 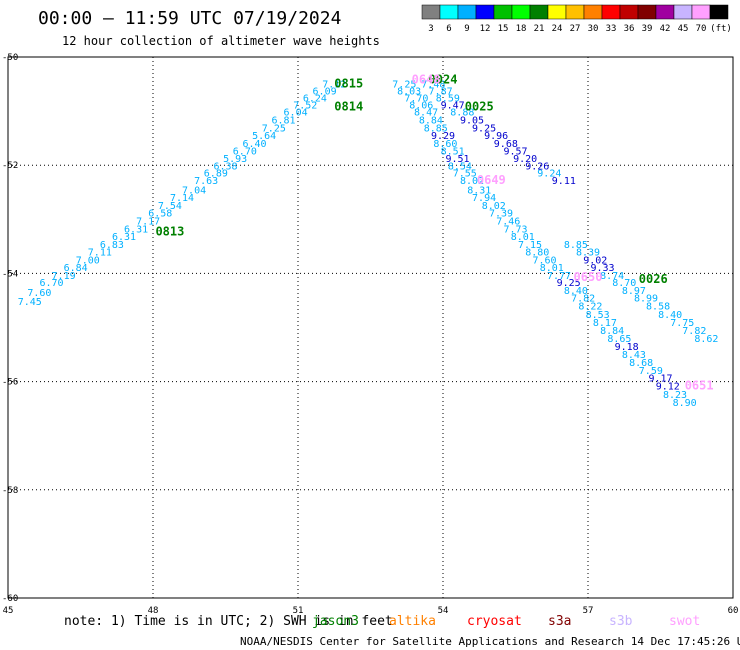 What do you see at coordinates (575, 29) in the screenshot?
I see `colorbar-label: 27` at bounding box center [575, 29].